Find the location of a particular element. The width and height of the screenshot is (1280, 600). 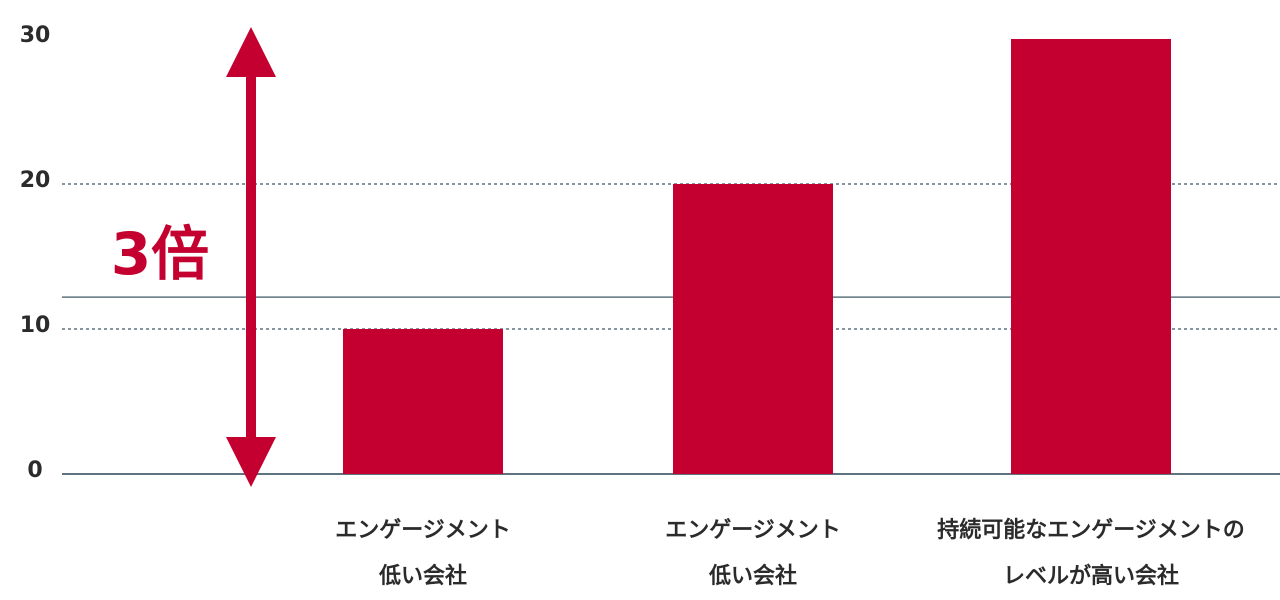

y-tick-label: 0 is located at coordinates (34, 470).